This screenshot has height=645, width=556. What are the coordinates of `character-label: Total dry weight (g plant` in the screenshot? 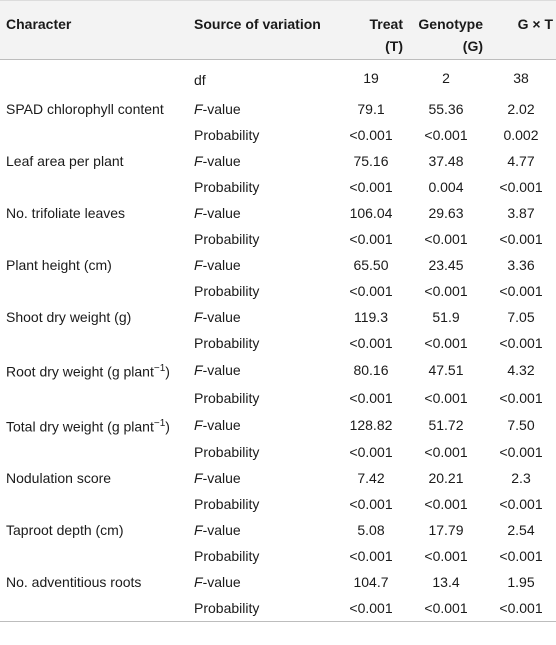 It's located at (80, 426).